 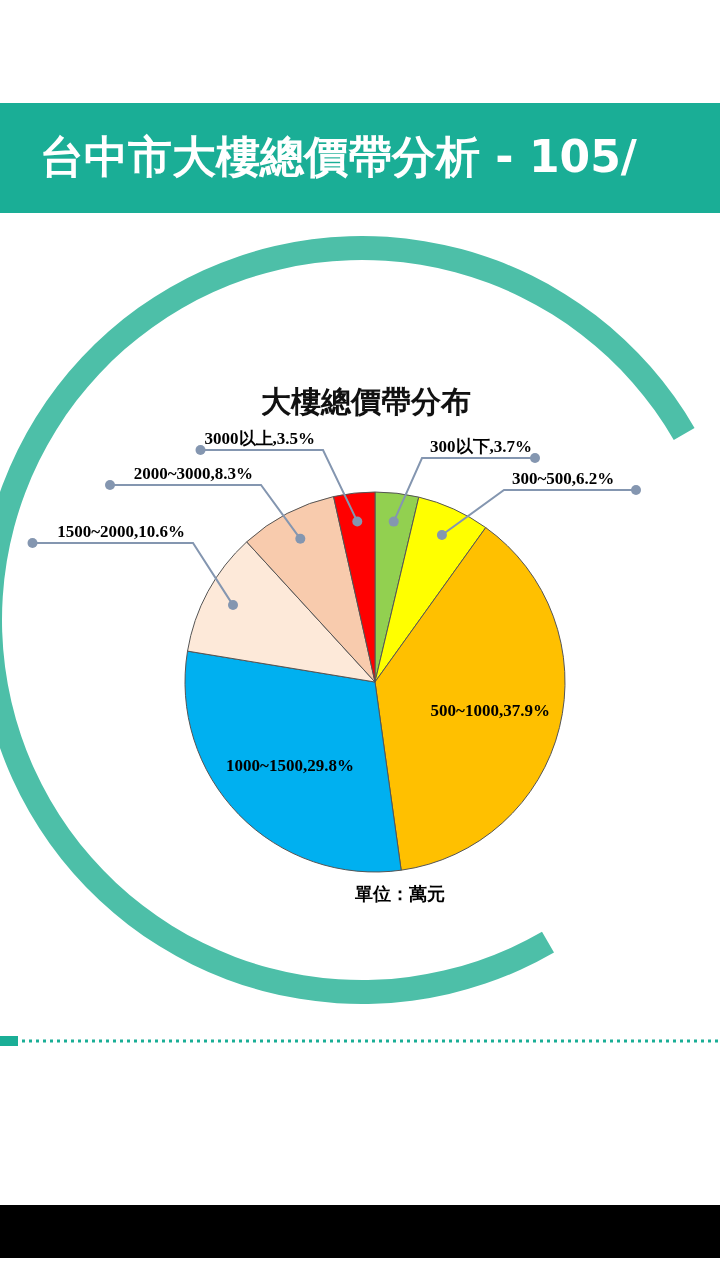 What do you see at coordinates (193, 473) in the screenshot?
I see `slice-label: 2000~3000,8.3%` at bounding box center [193, 473].